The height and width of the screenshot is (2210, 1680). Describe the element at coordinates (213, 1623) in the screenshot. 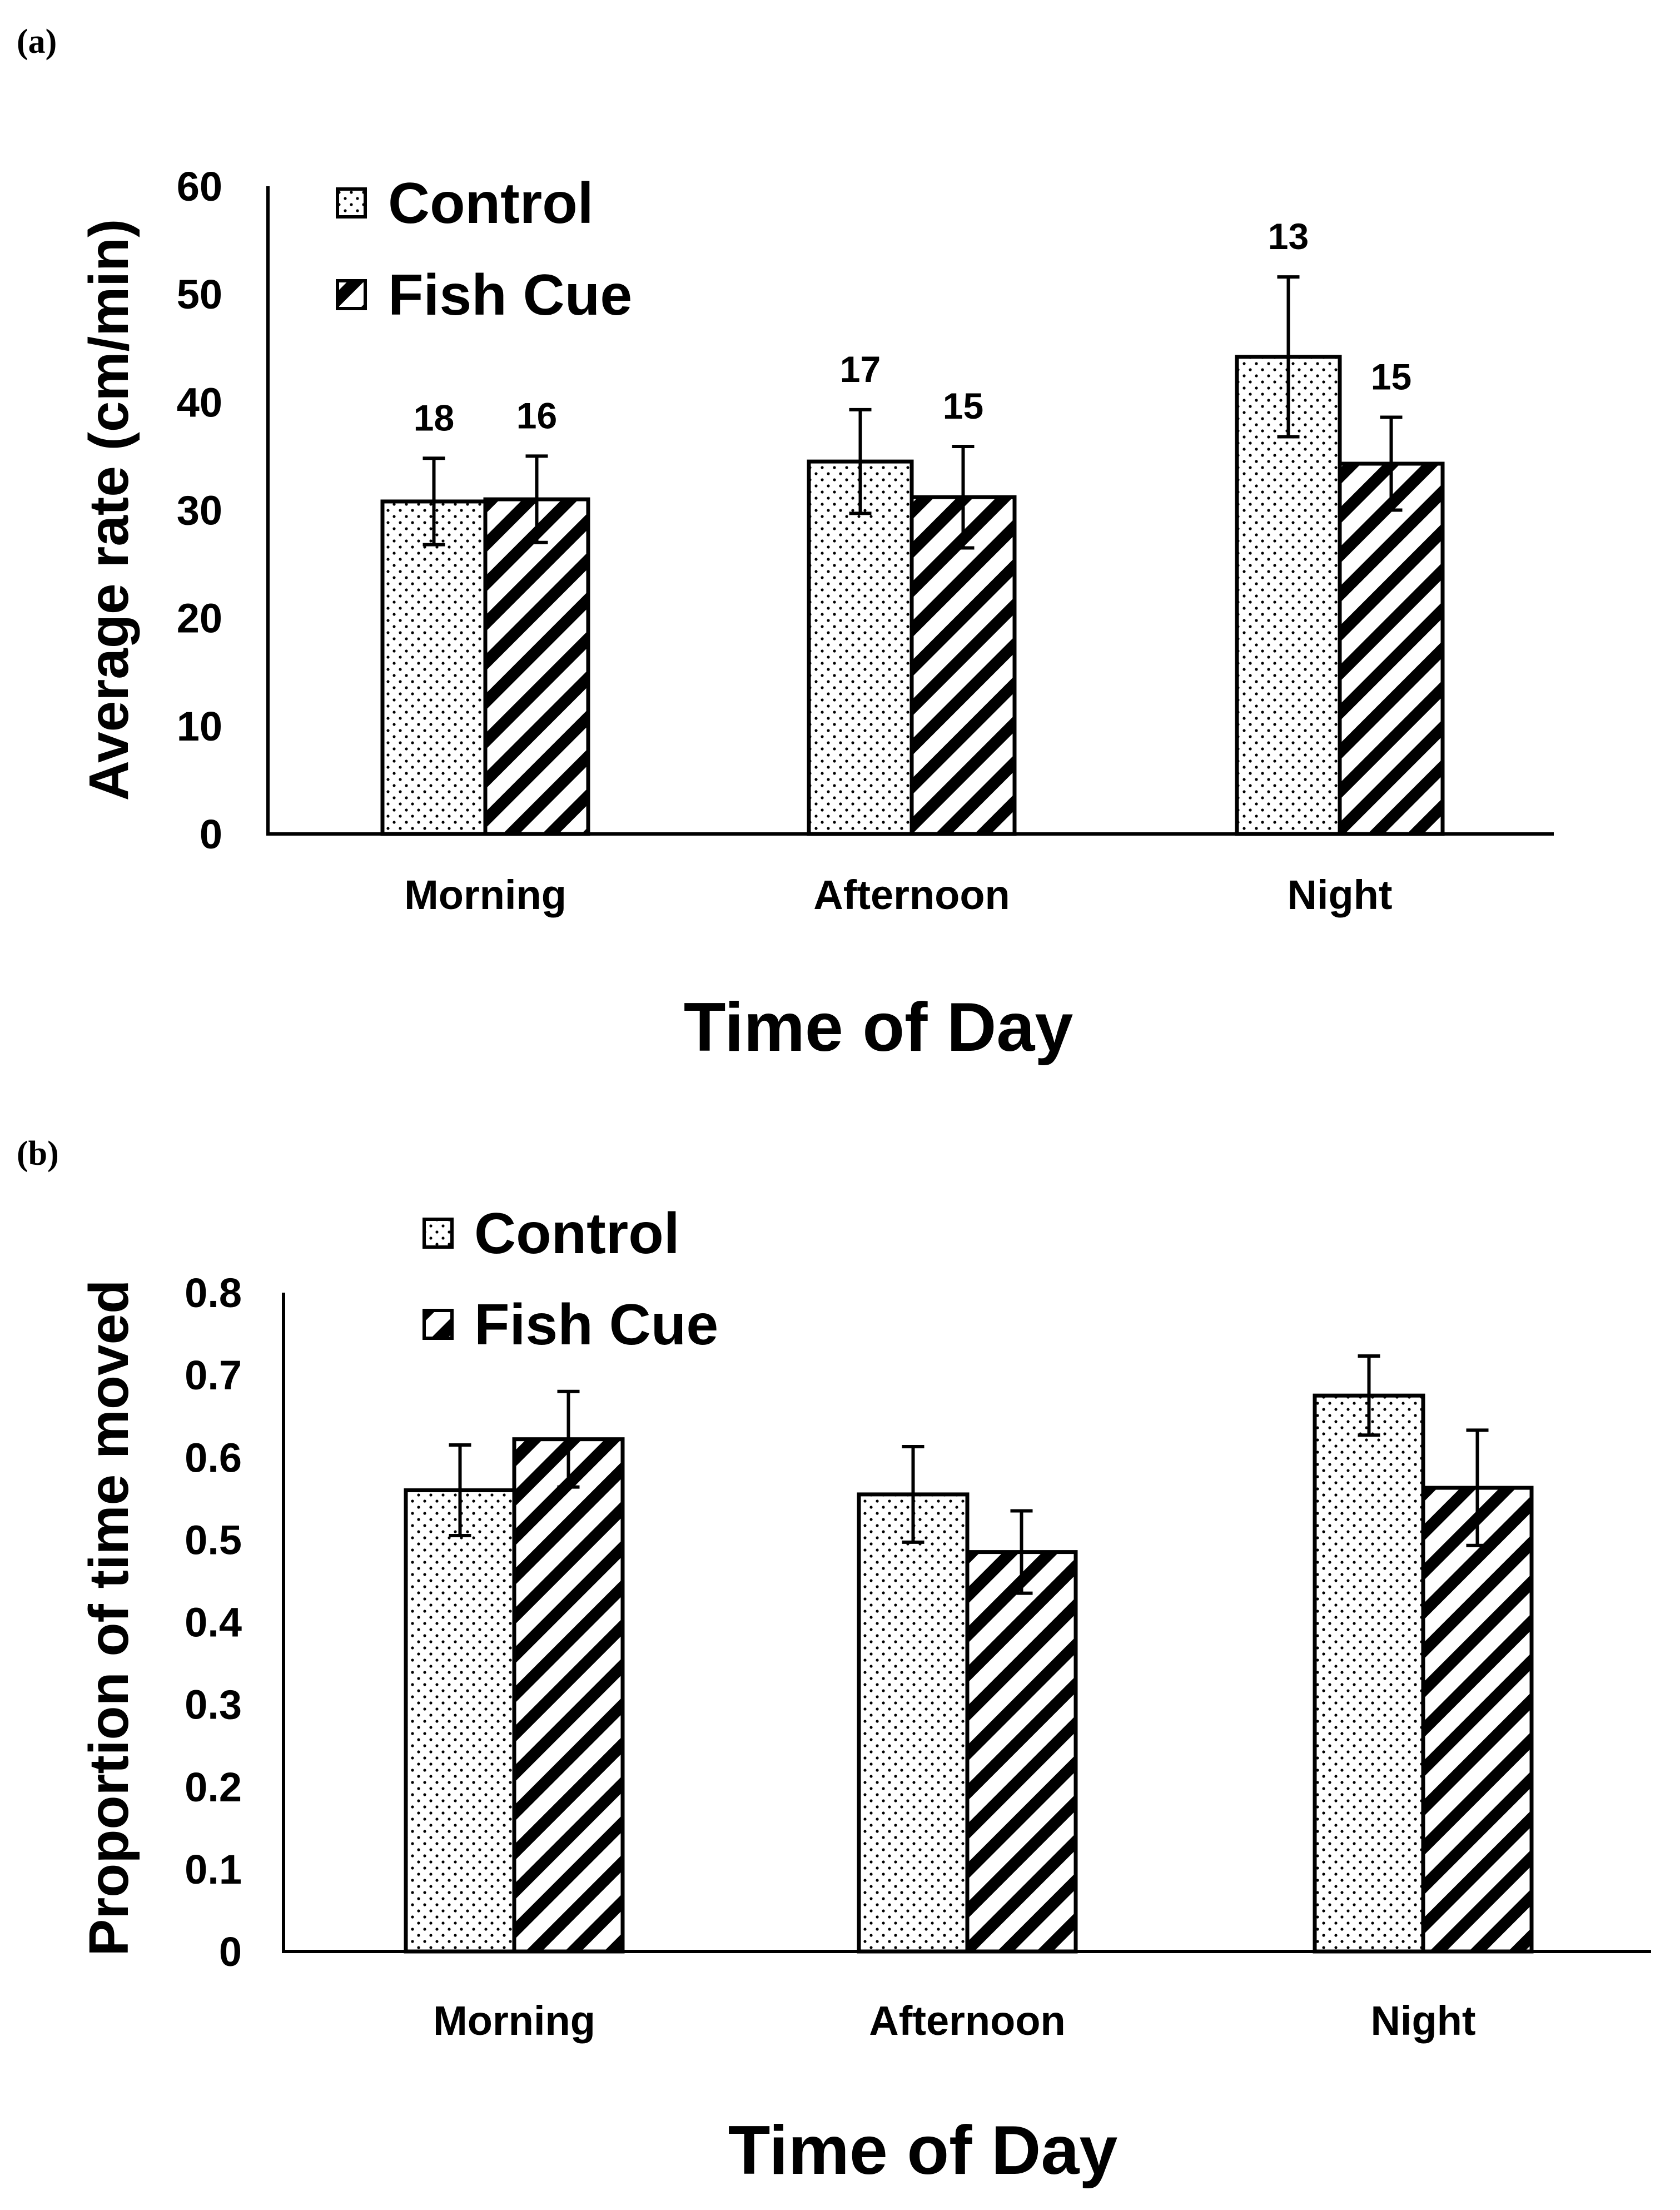

I see `y-tick-label: 0.4` at that location.